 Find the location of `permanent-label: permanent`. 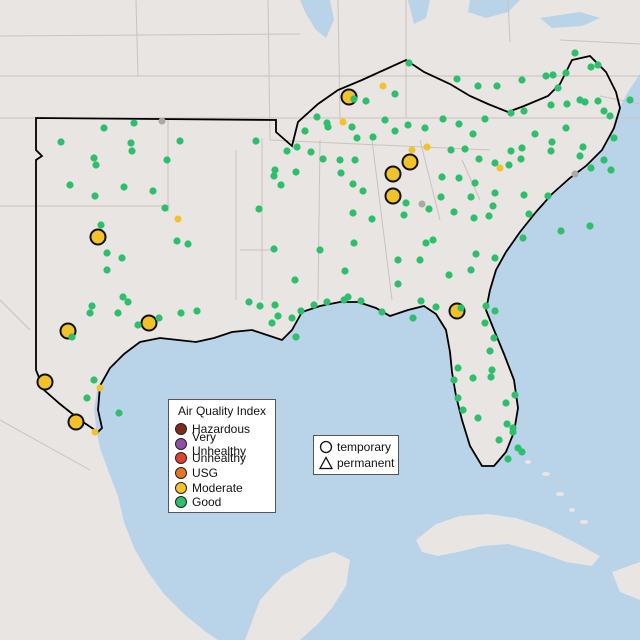

permanent-label: permanent is located at coordinates (366, 463).